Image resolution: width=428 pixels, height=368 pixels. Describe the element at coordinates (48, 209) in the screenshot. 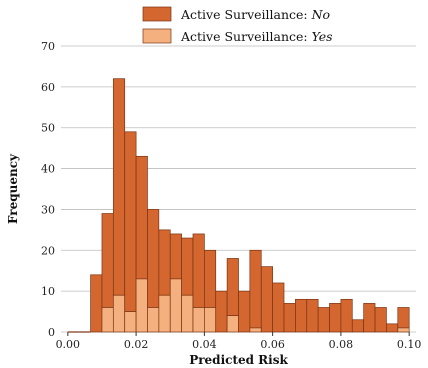

I see `y-tick-label-30: 30` at that location.